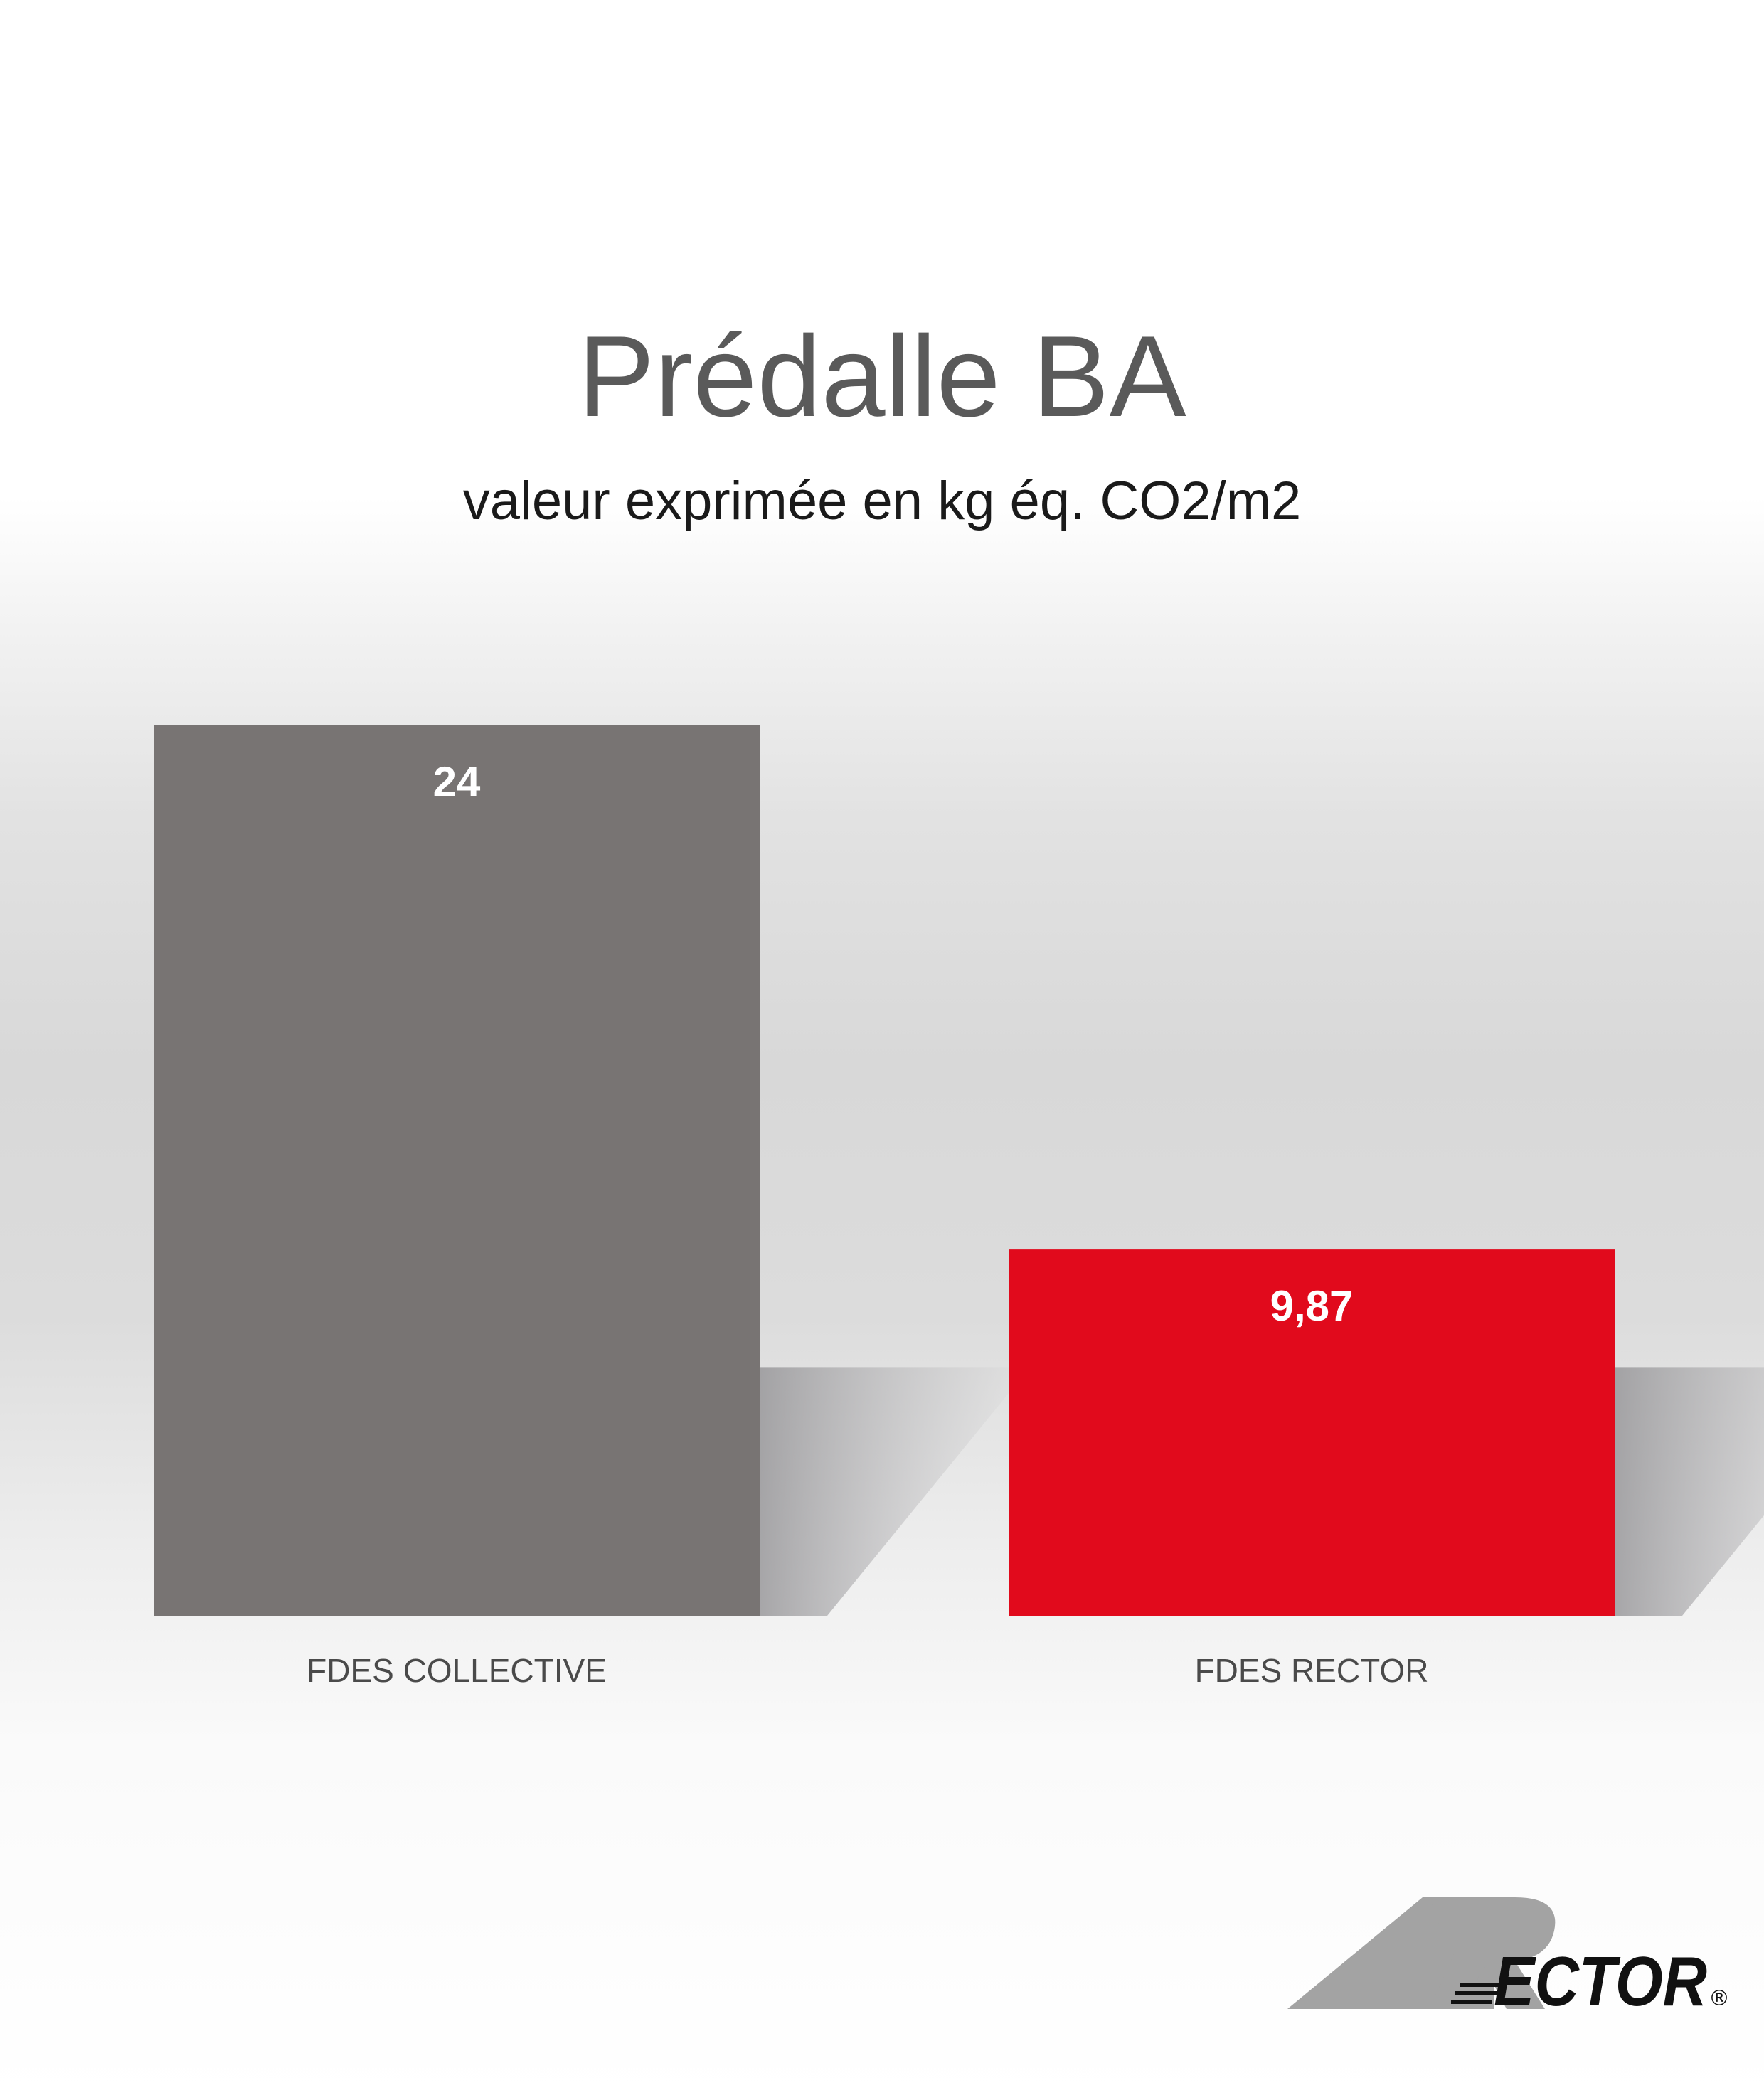 Image resolution: width=1764 pixels, height=2100 pixels. I want to click on rector-logo: ECTOR ®, so click(1509, 1958).